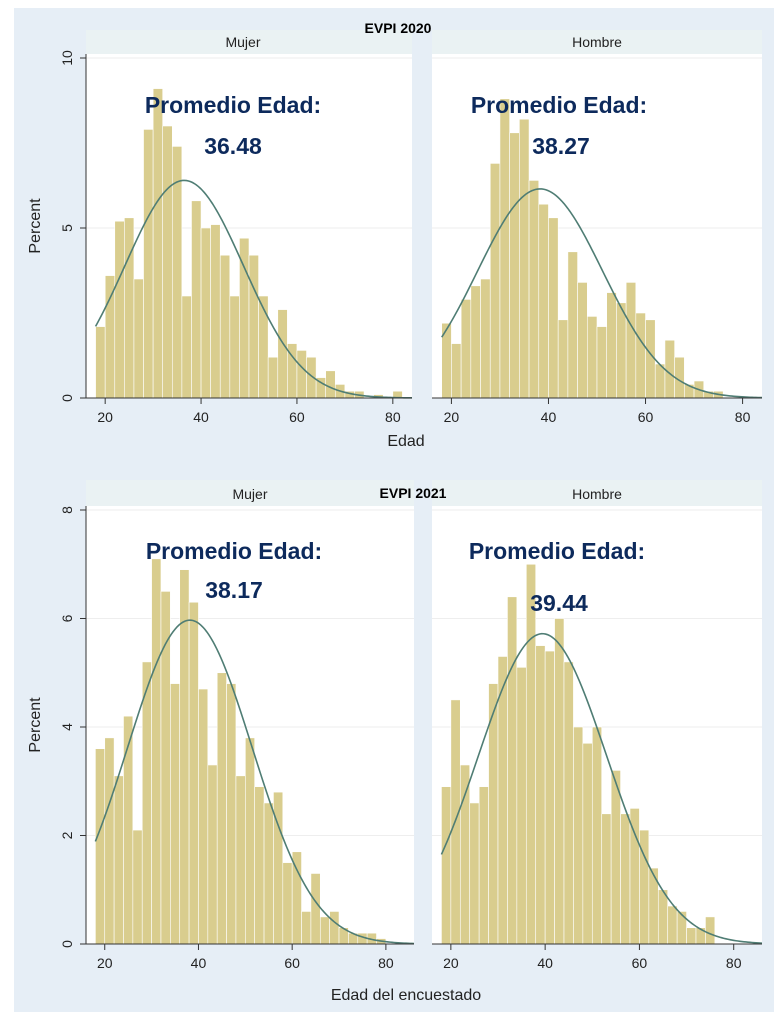 Image resolution: width=776 pixels, height=1016 pixels. What do you see at coordinates (561, 146) in the screenshot?
I see `mean-age-annotation-value: 38.27` at bounding box center [561, 146].